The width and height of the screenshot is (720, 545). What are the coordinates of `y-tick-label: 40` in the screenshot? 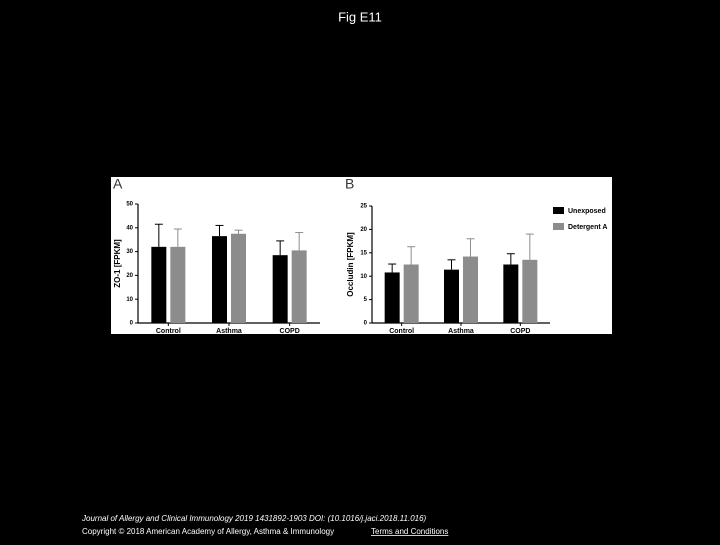 It's located at (129, 228).